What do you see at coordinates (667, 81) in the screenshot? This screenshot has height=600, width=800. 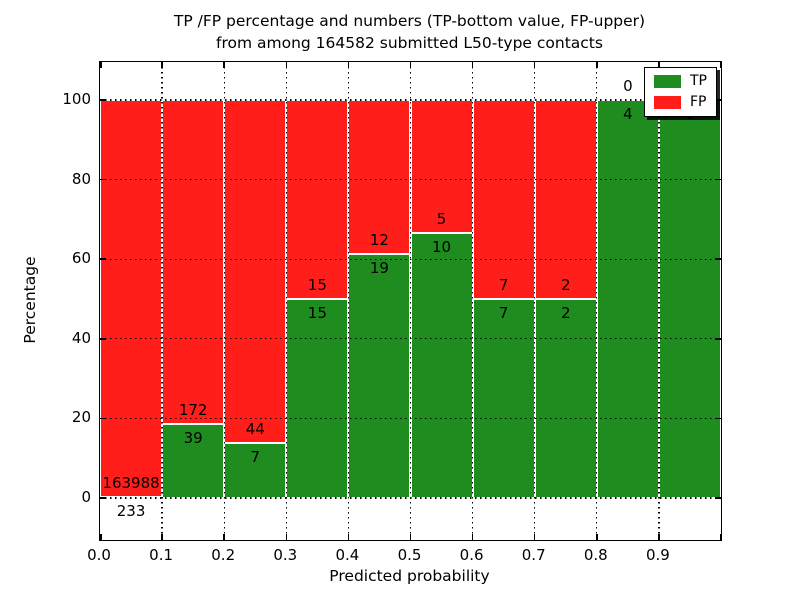 I see `legend-swatch-tp` at bounding box center [667, 81].